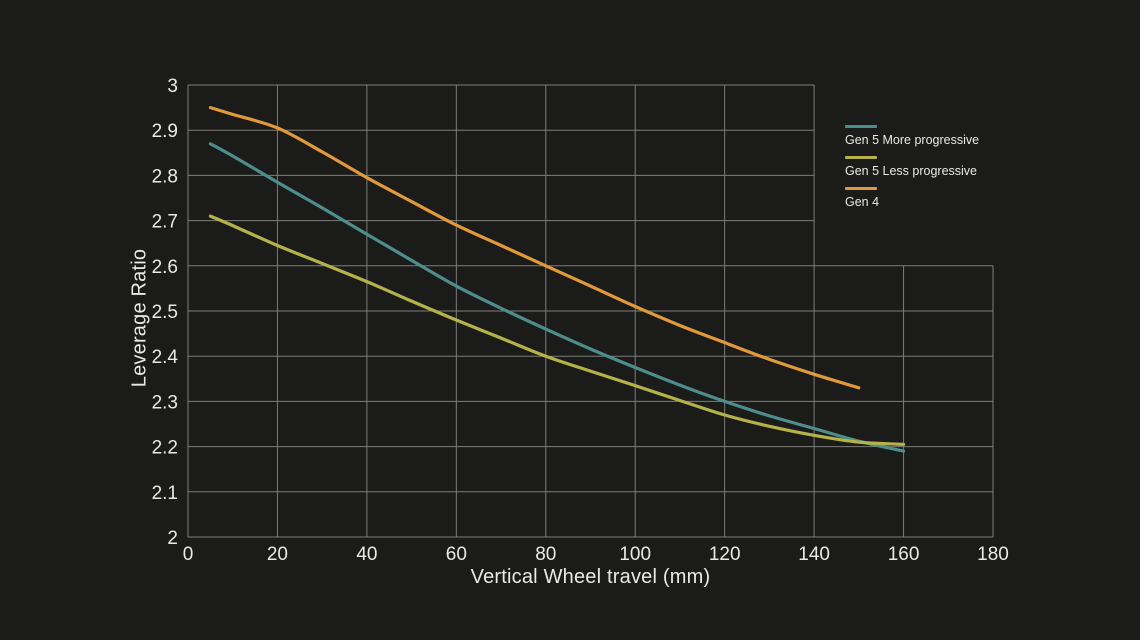 The image size is (1140, 640). What do you see at coordinates (862, 202) in the screenshot?
I see `legend-label-gen4: Gen 4` at bounding box center [862, 202].